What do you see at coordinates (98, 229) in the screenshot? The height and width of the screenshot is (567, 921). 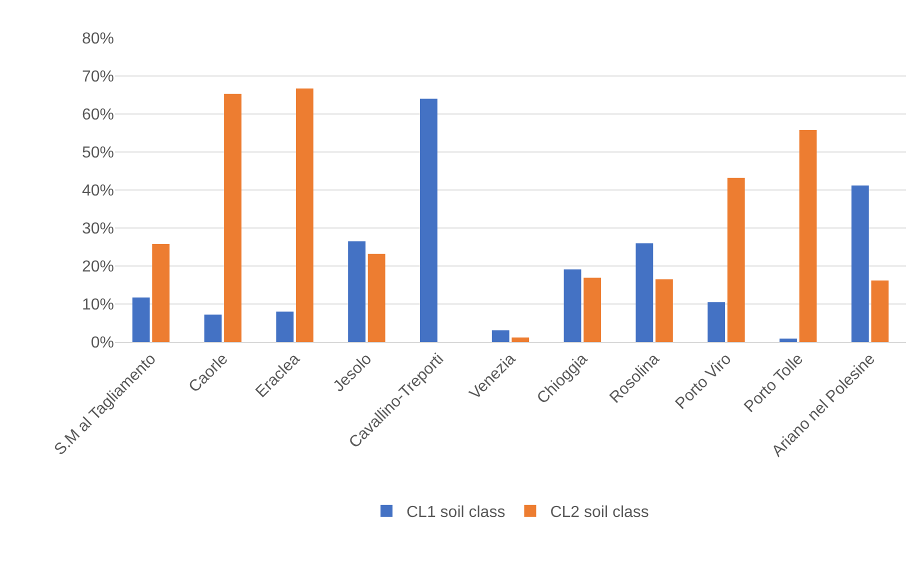 I see `y-tick-label: 30%` at bounding box center [98, 229].